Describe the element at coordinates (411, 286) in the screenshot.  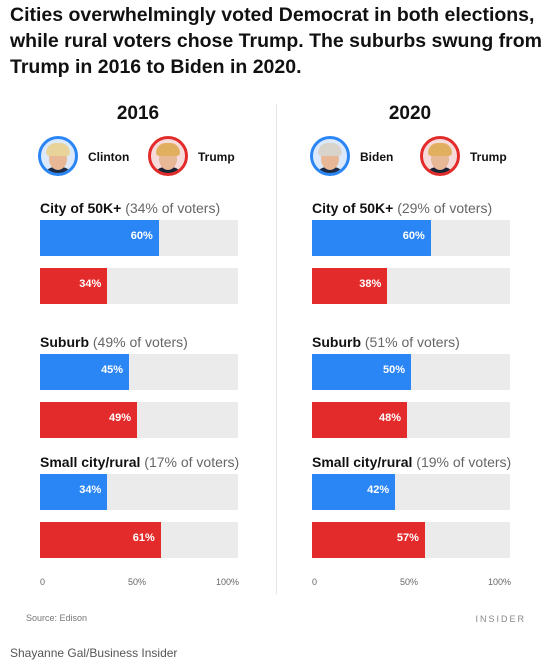
I see `bar-track: 38%` at that location.